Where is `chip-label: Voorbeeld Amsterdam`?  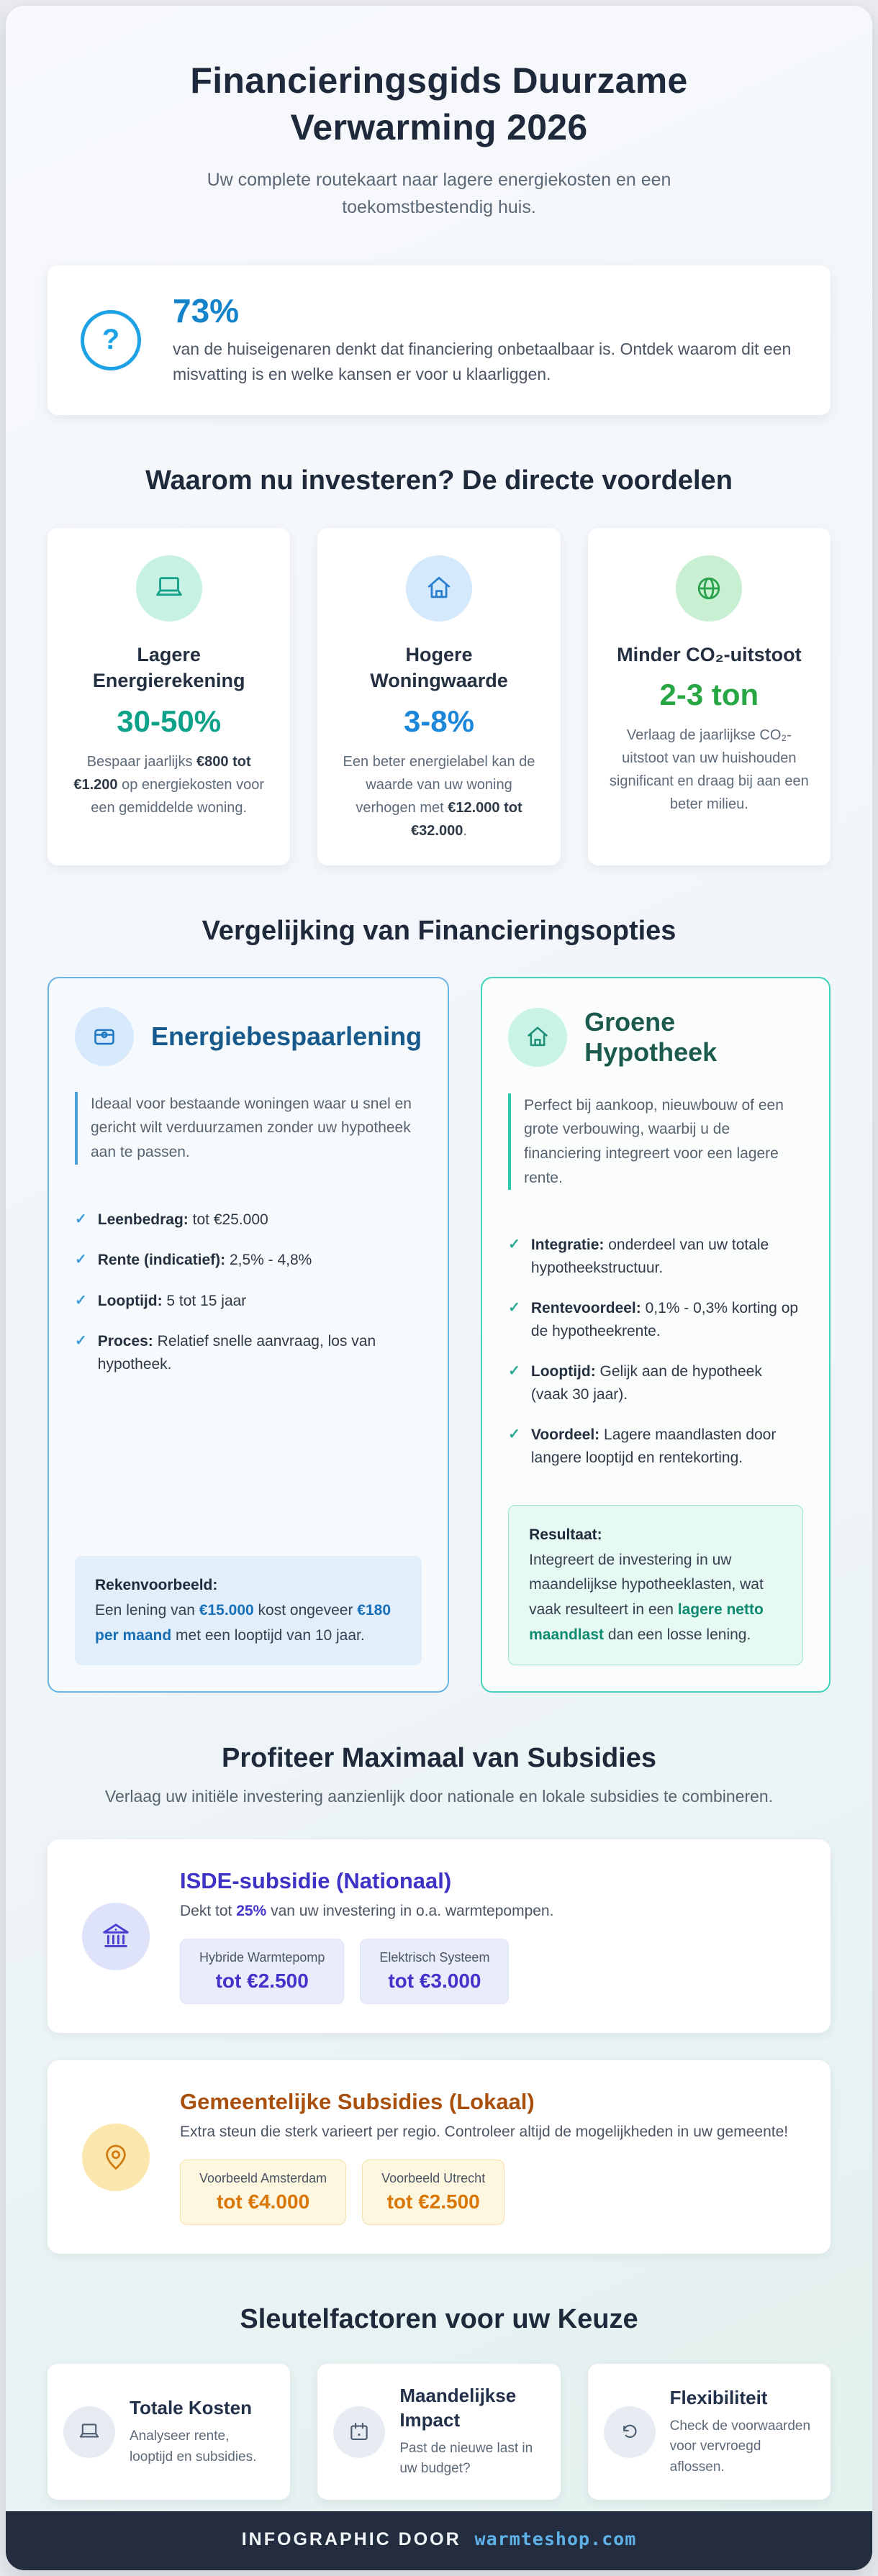 chip-label: Voorbeeld Amsterdam is located at coordinates (263, 2178).